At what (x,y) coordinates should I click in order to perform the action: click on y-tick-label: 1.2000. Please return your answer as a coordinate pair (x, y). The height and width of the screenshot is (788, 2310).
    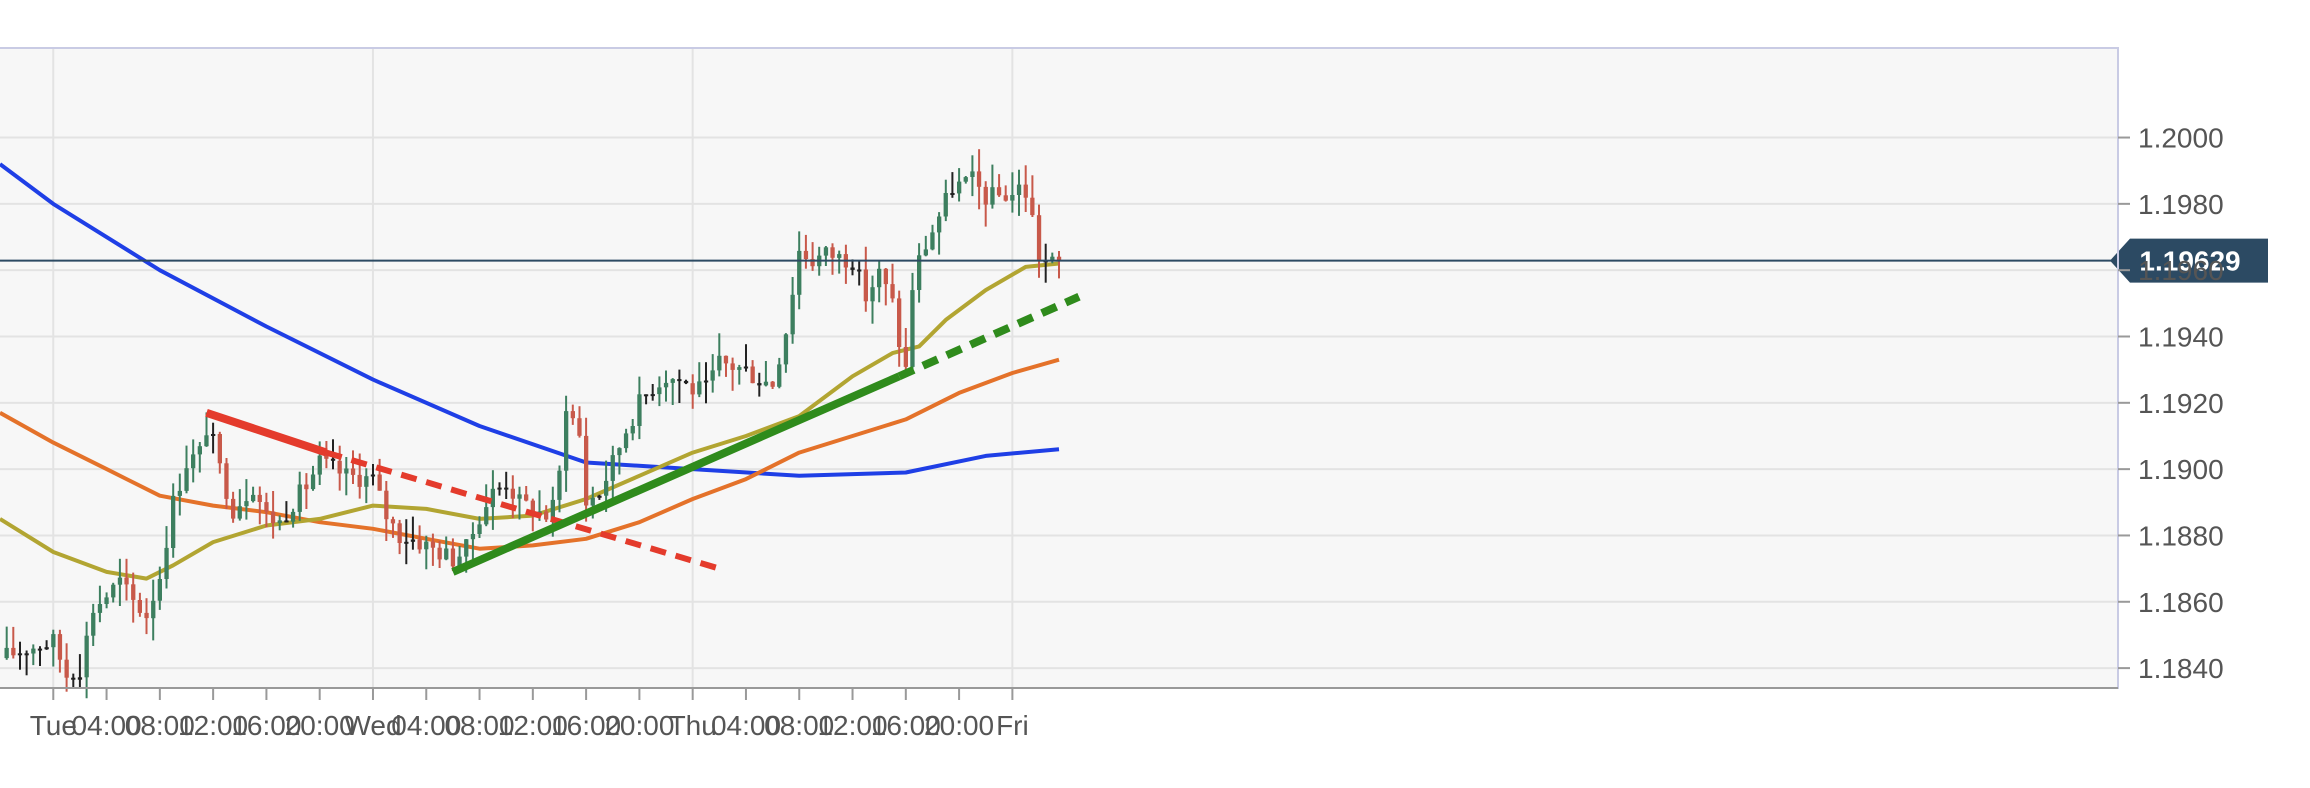
    Looking at the image, I should click on (2181, 138).